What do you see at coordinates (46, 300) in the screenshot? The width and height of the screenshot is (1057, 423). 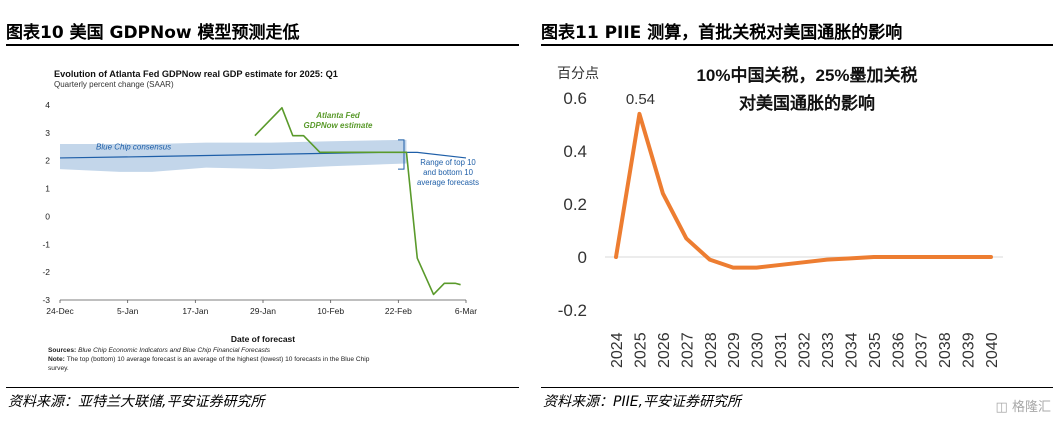 I see `y-tick-label: -3` at bounding box center [46, 300].